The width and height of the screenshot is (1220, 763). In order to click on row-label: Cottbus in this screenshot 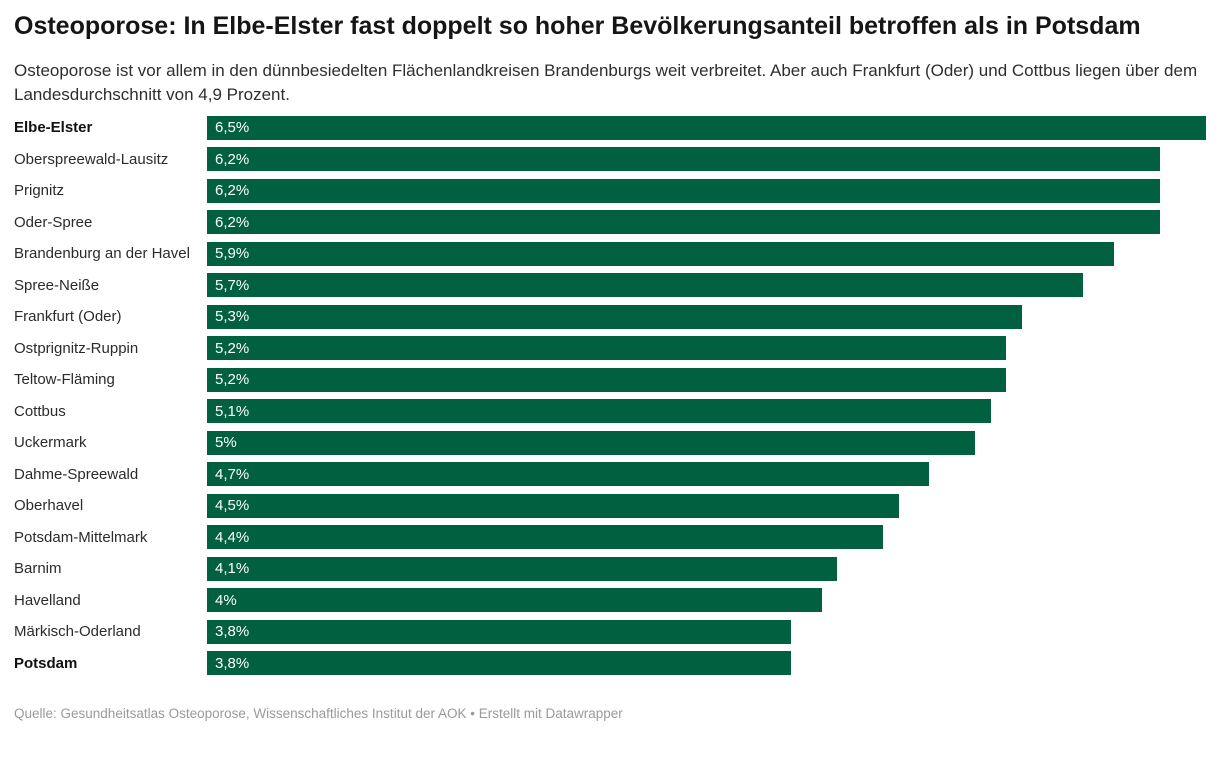, I will do `click(40, 411)`.